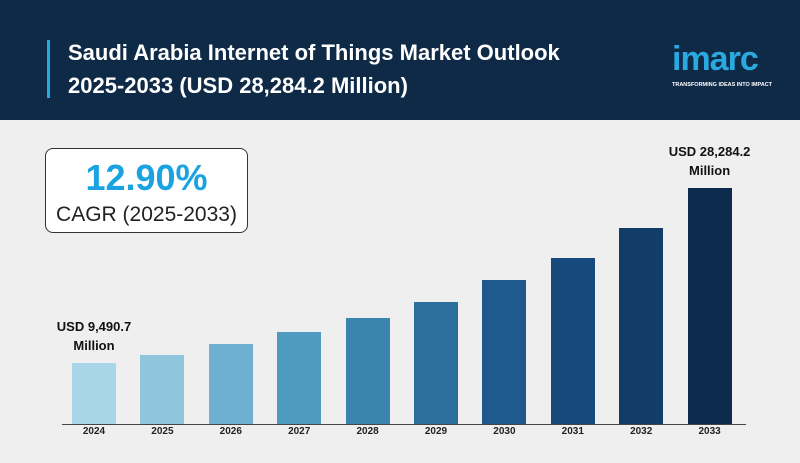 The image size is (800, 463). Describe the element at coordinates (709, 161) in the screenshot. I see `value-label: USD 28,284.2 Million` at that location.